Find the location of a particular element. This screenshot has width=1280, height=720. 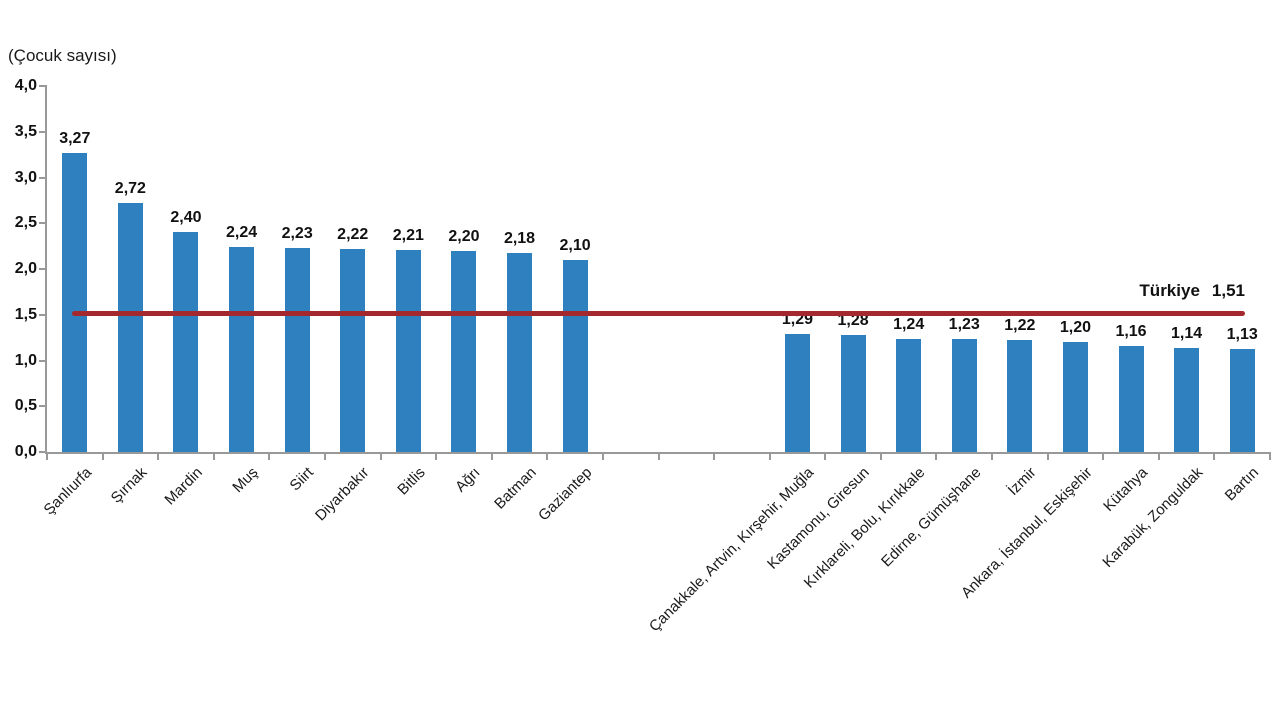

category-label: Bartın is located at coordinates (1242, 484).